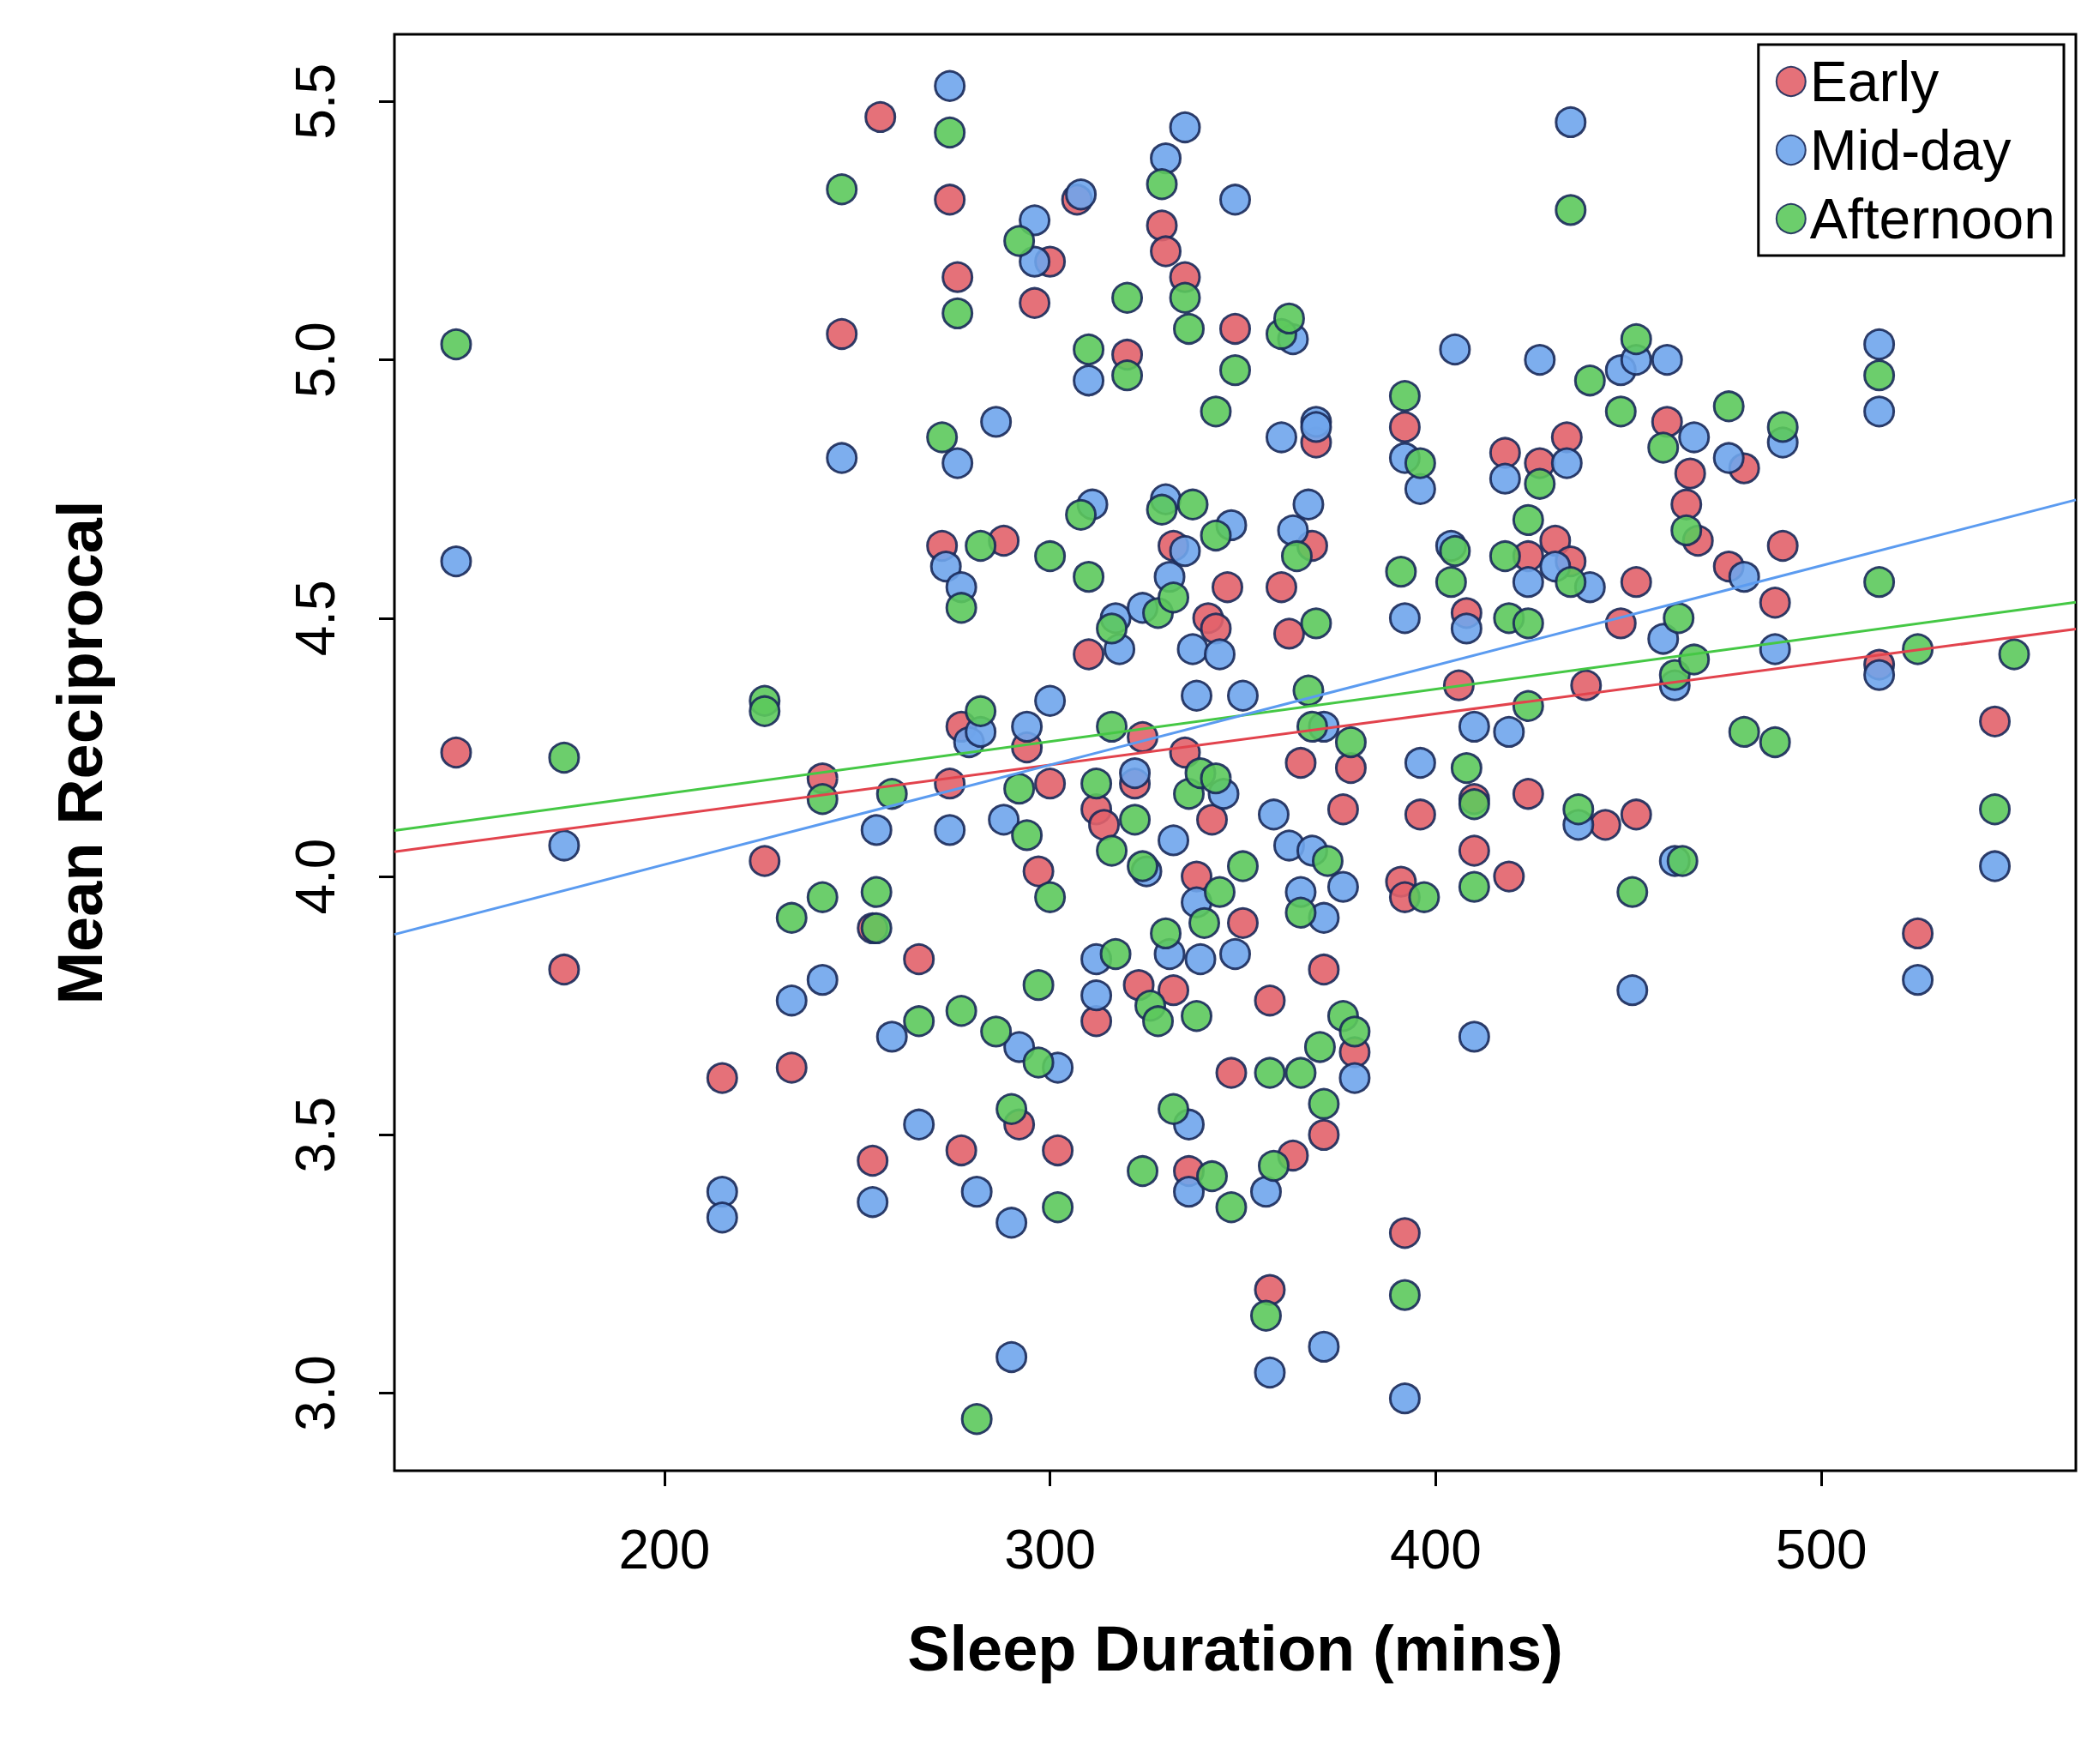  Describe the element at coordinates (1875, 81) in the screenshot. I see `legend-label: Early` at that location.